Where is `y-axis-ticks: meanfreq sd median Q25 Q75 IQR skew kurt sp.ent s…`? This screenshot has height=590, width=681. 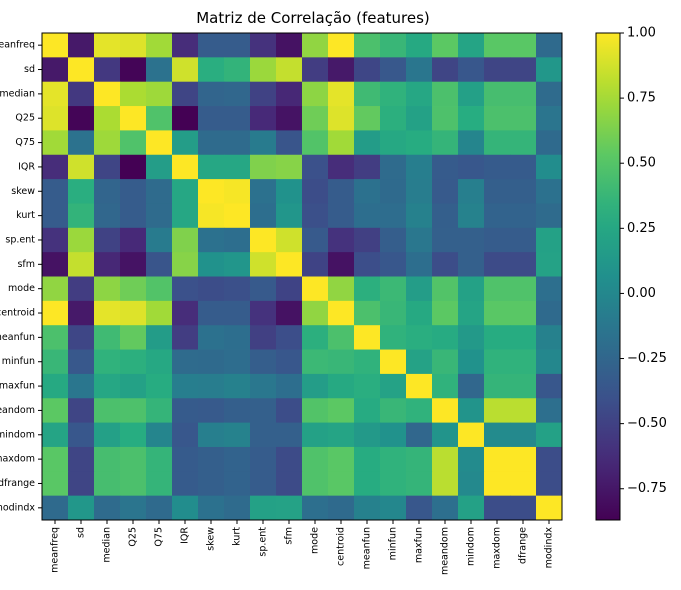
y-axis-ticks: meanfreq sd median Q25 Q75 IQR skew kurt sp.ent s… is located at coordinates (21, 276).